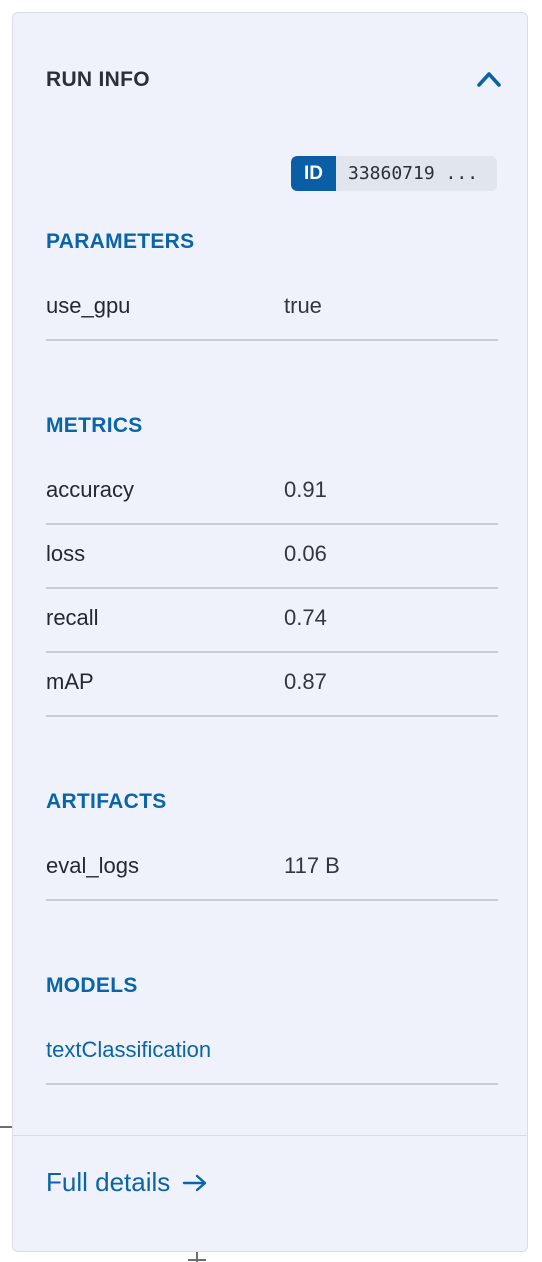 Image resolution: width=542 pixels, height=1262 pixels. Describe the element at coordinates (66, 553) in the screenshot. I see `metric-key: loss` at that location.